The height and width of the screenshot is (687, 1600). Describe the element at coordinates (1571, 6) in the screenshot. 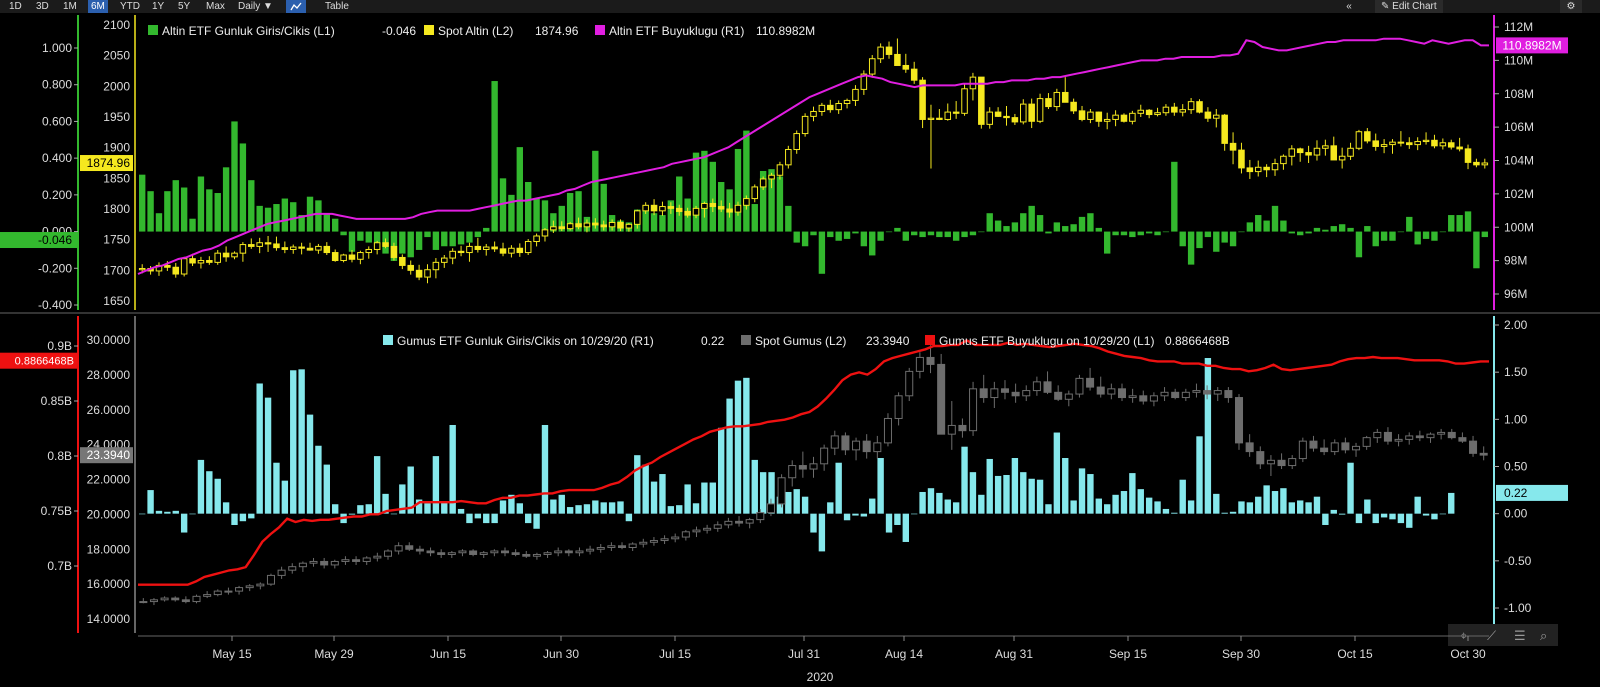

I see `gear-icon: ⚙` at that location.